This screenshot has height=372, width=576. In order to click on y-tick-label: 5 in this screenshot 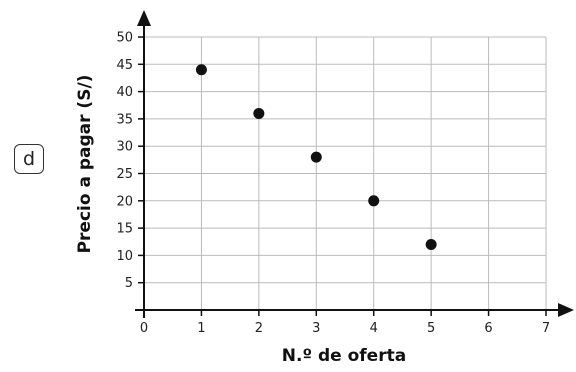, I will do `click(129, 283)`.